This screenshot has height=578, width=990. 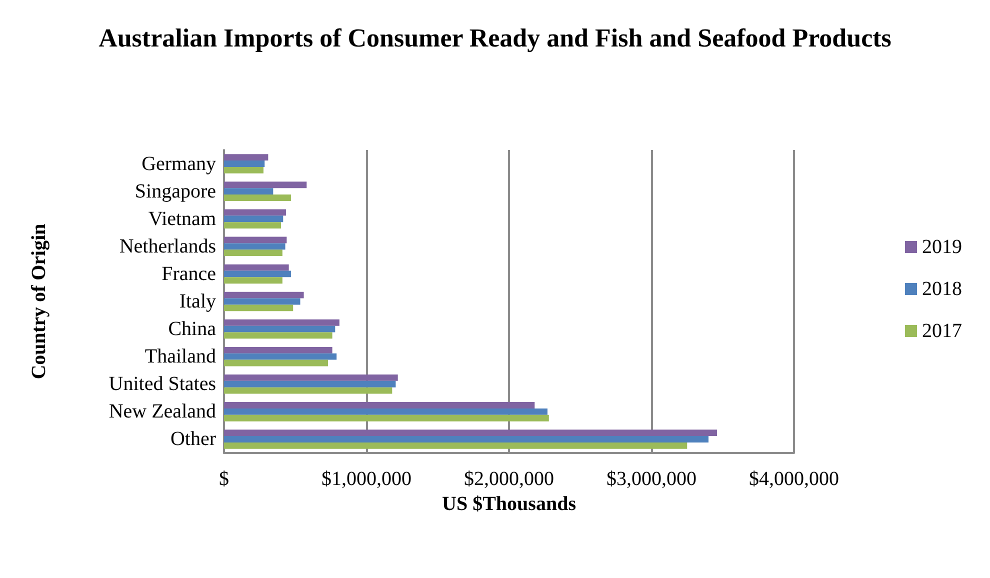 I want to click on x-tick-label: $, so click(x=224, y=479).